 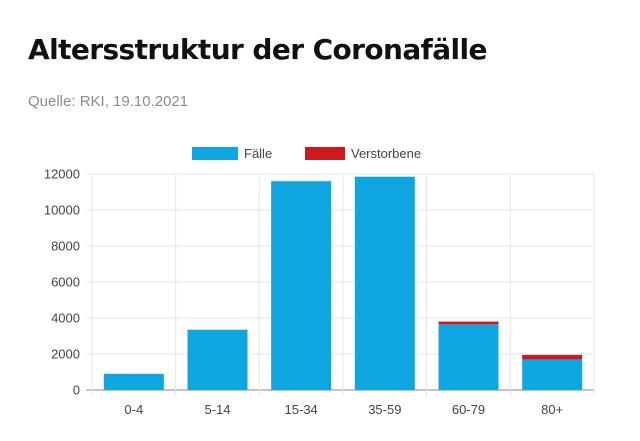 What do you see at coordinates (133, 409) in the screenshot?
I see `x-tick-label: 0-4` at bounding box center [133, 409].